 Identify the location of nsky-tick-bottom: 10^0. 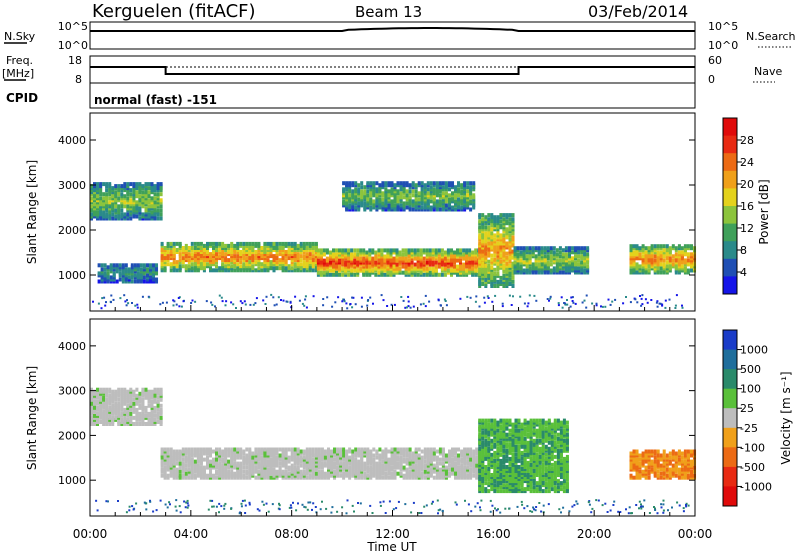
(73, 45).